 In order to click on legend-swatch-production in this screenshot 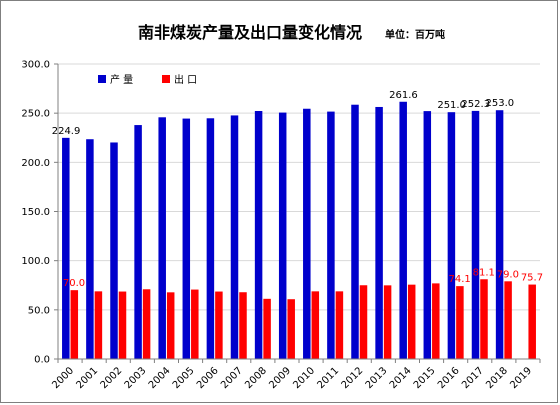, I will do `click(102, 79)`.